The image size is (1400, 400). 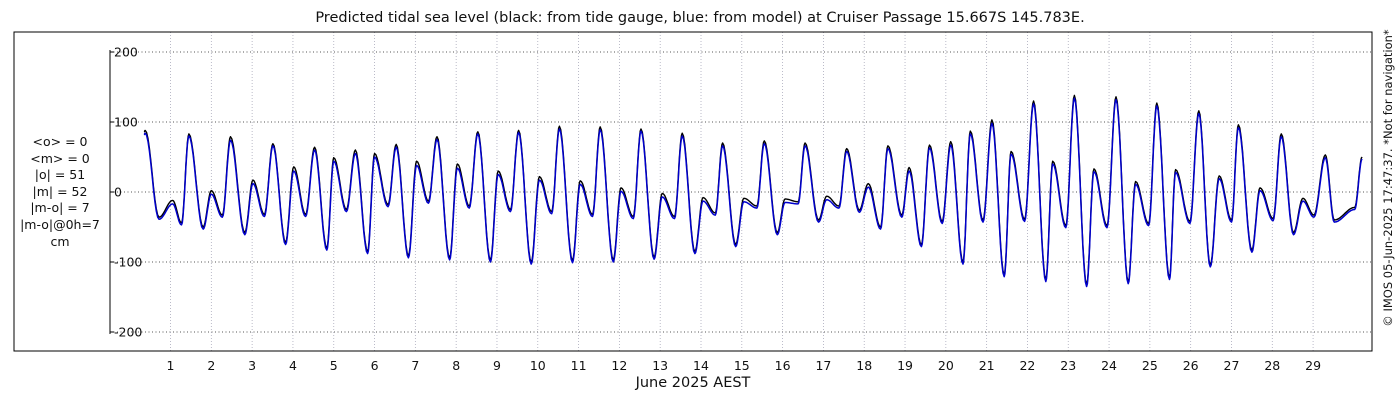 I want to click on x-tick-label: 11, so click(x=579, y=365).